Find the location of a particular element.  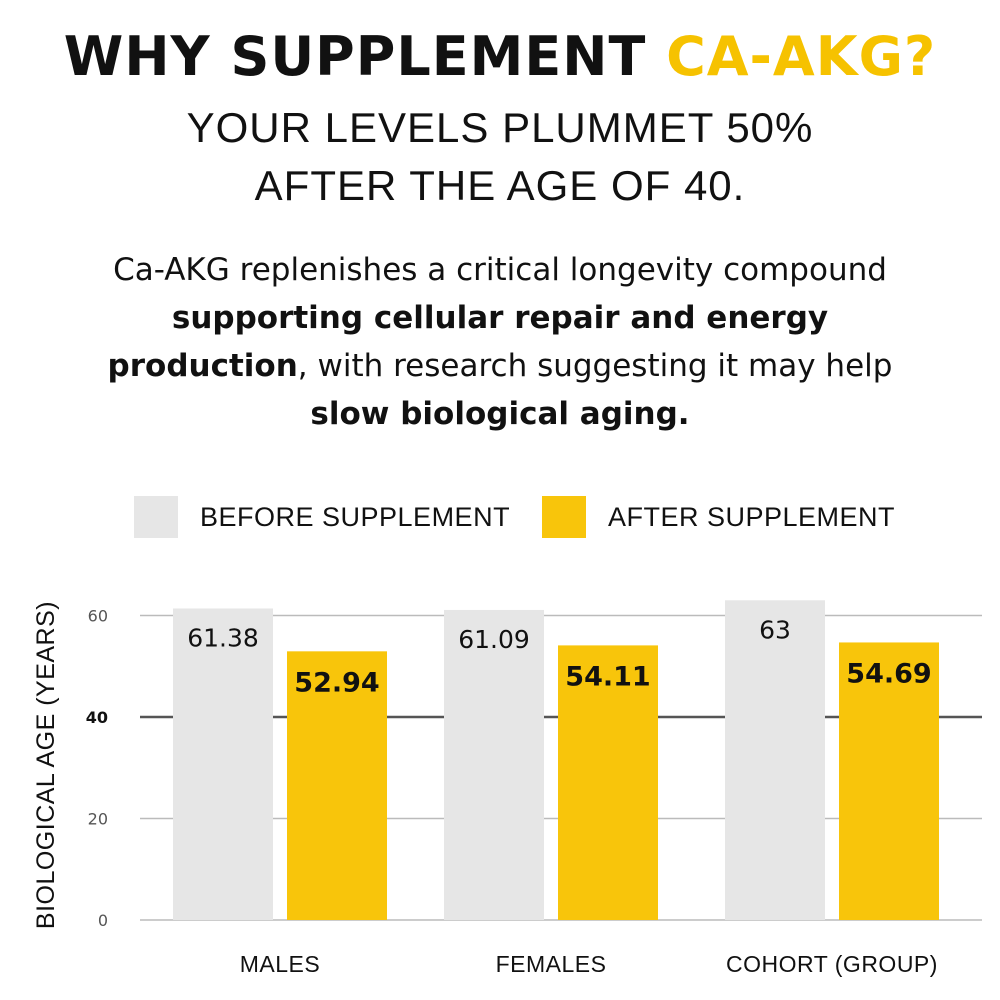

description-line-2: supporting cellular repair and energy is located at coordinates (500, 318).